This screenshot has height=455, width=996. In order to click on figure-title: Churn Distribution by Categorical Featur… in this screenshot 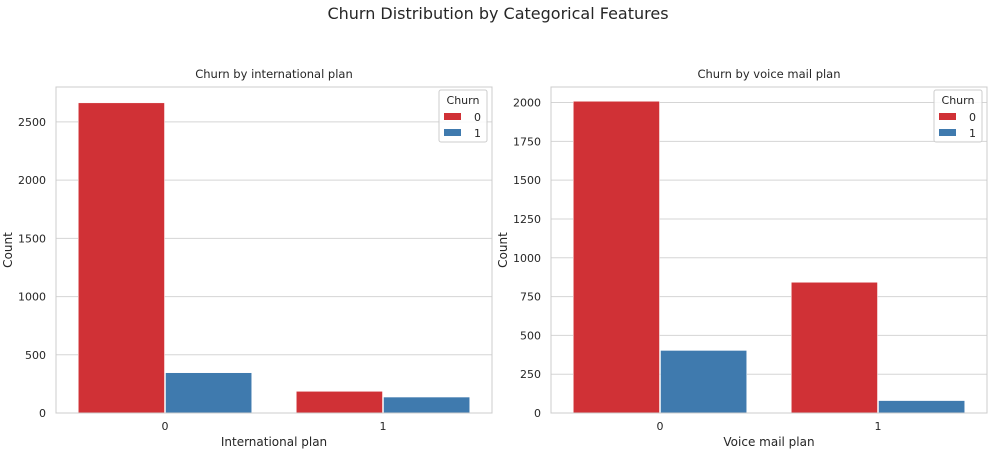, I will do `click(498, 13)`.